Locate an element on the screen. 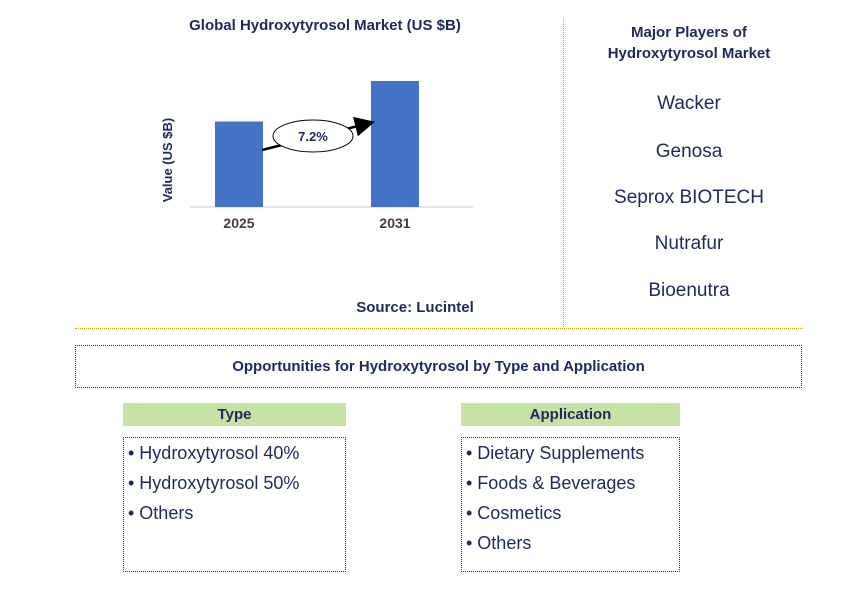 This screenshot has height=612, width=868. player-item: Nutrafur is located at coordinates (689, 243).